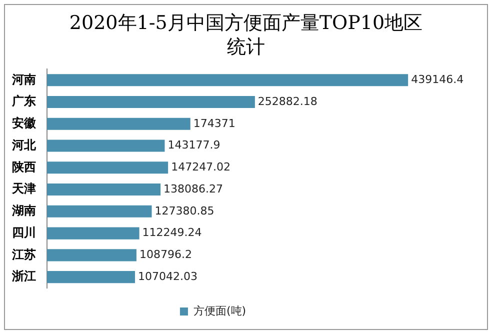  What do you see at coordinates (23, 276) in the screenshot?
I see `y-tick-label: 浙江` at bounding box center [23, 276].